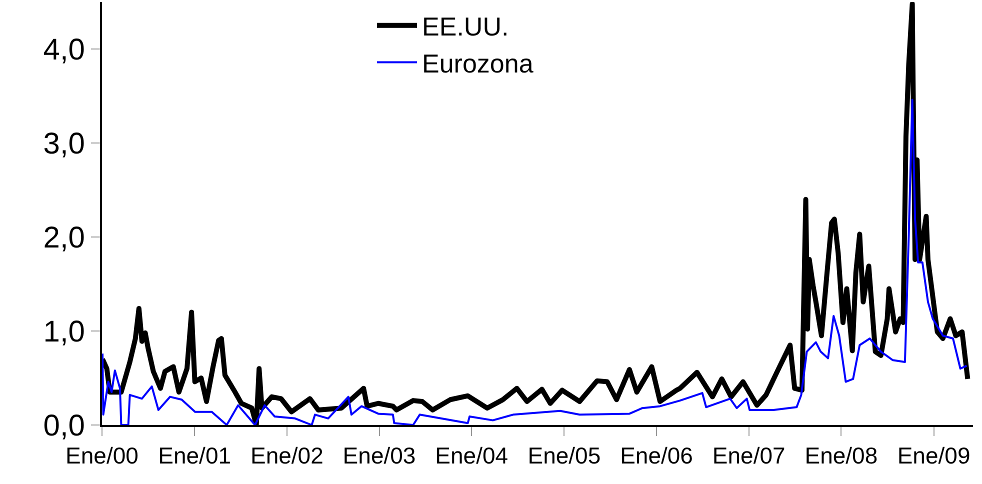  Describe the element at coordinates (64, 332) in the screenshot. I see `y-tick-label: 1,0` at that location.